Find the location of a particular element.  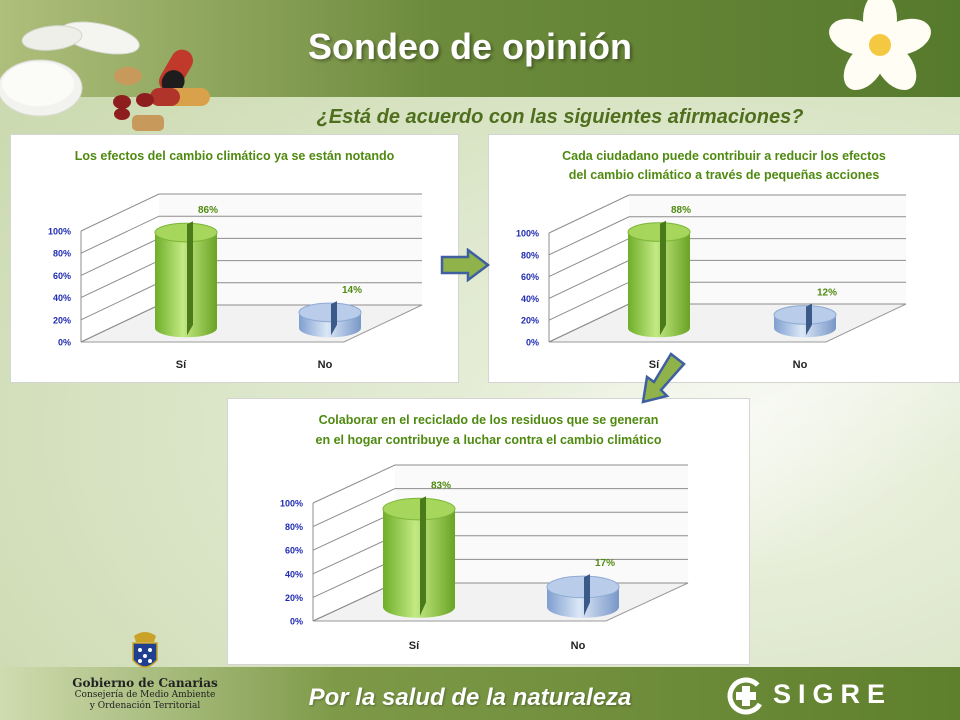

footer-slogan: Por la salud de la naturaleza is located at coordinates (470, 697).